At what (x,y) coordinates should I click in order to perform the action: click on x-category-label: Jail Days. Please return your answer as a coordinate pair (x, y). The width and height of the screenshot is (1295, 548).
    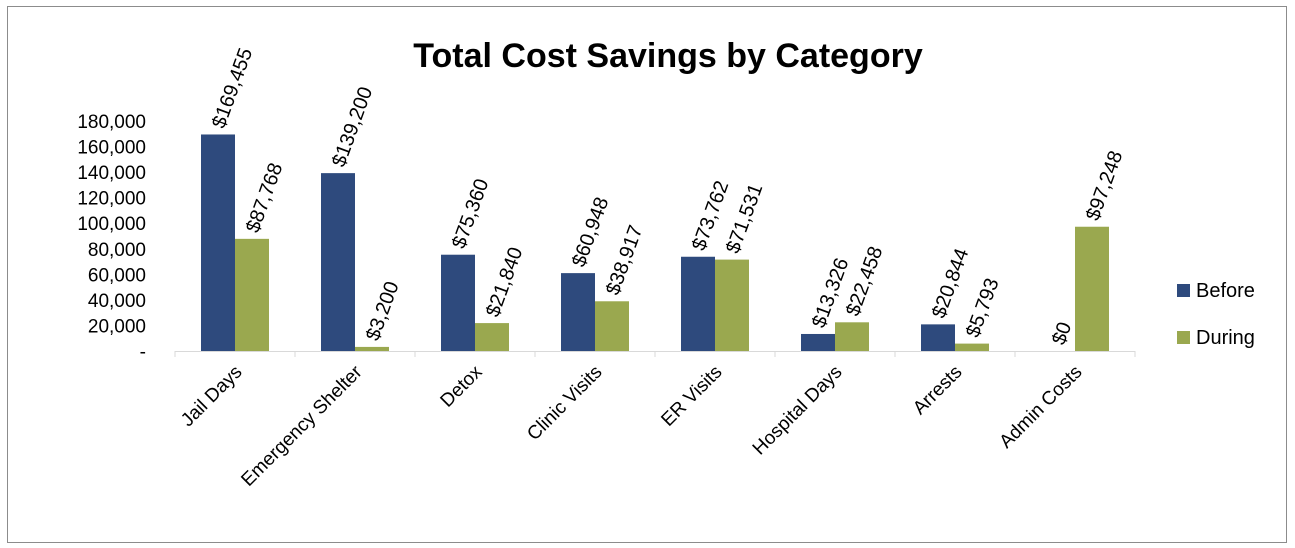
    Looking at the image, I should click on (211, 396).